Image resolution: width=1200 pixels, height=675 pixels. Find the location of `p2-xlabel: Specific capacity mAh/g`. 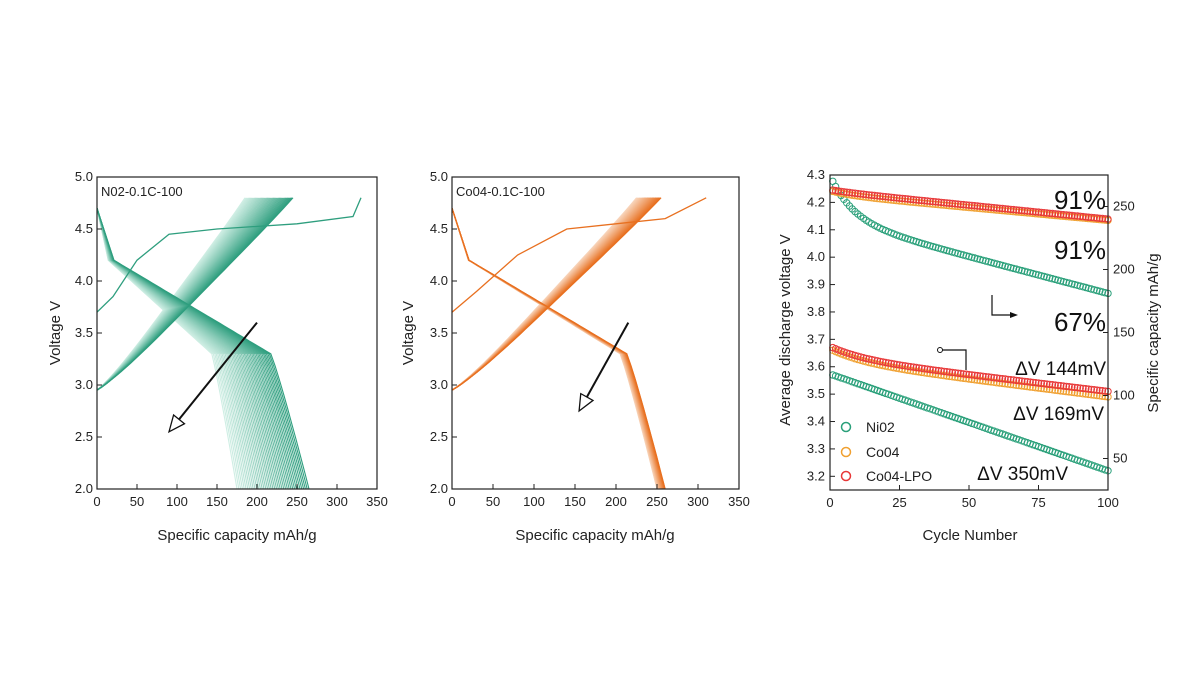

p2-xlabel: Specific capacity mAh/g is located at coordinates (594, 535).